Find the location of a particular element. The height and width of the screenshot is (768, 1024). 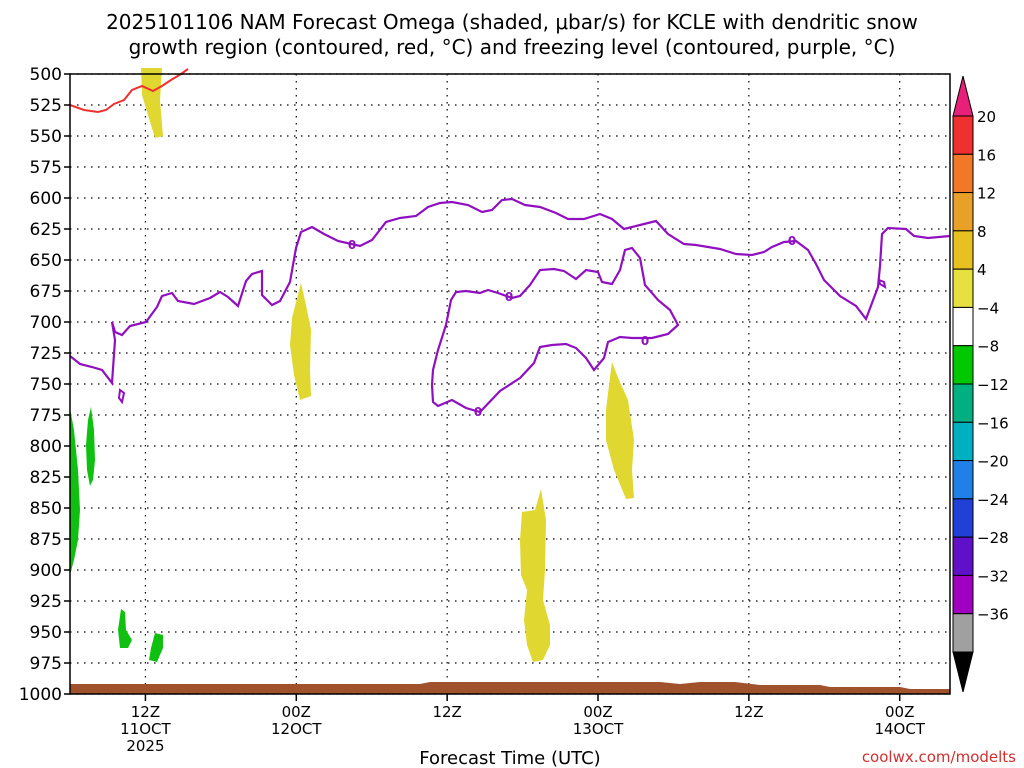

y-tick-label: 825 is located at coordinates (46, 478).